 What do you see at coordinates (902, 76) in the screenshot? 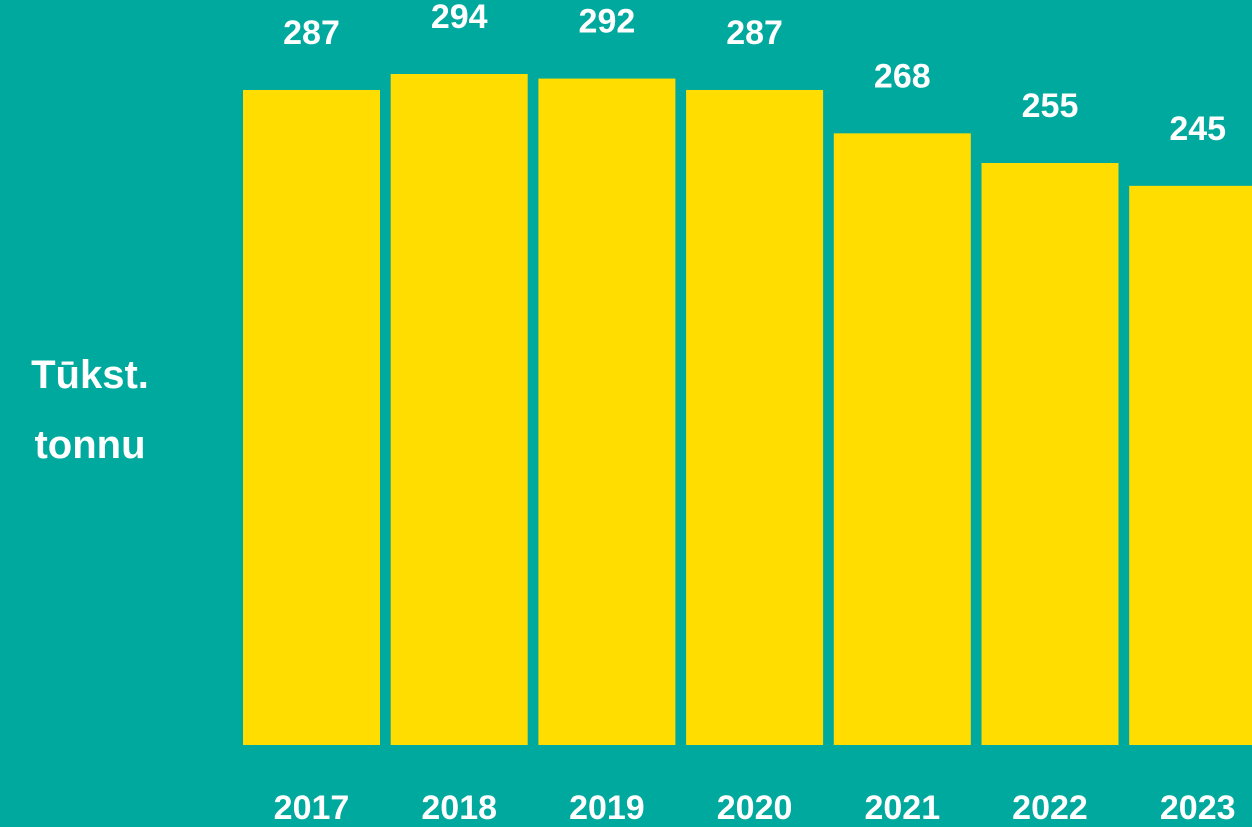
I see `data-label: 268` at bounding box center [902, 76].